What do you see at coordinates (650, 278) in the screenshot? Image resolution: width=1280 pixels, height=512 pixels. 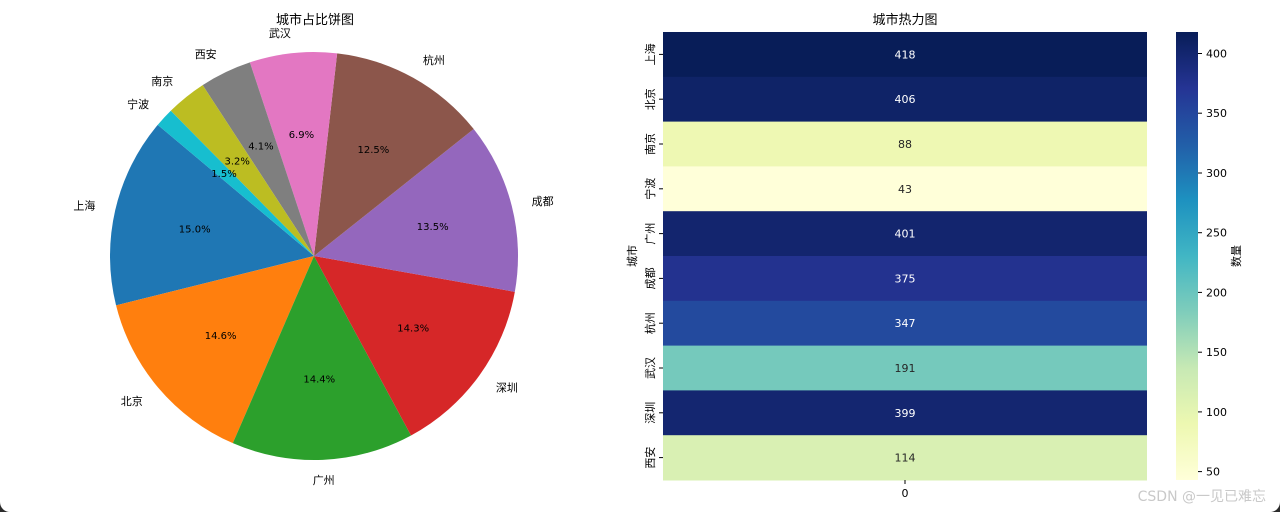 I see `heatmap-row-label-5: 成都` at bounding box center [650, 278].